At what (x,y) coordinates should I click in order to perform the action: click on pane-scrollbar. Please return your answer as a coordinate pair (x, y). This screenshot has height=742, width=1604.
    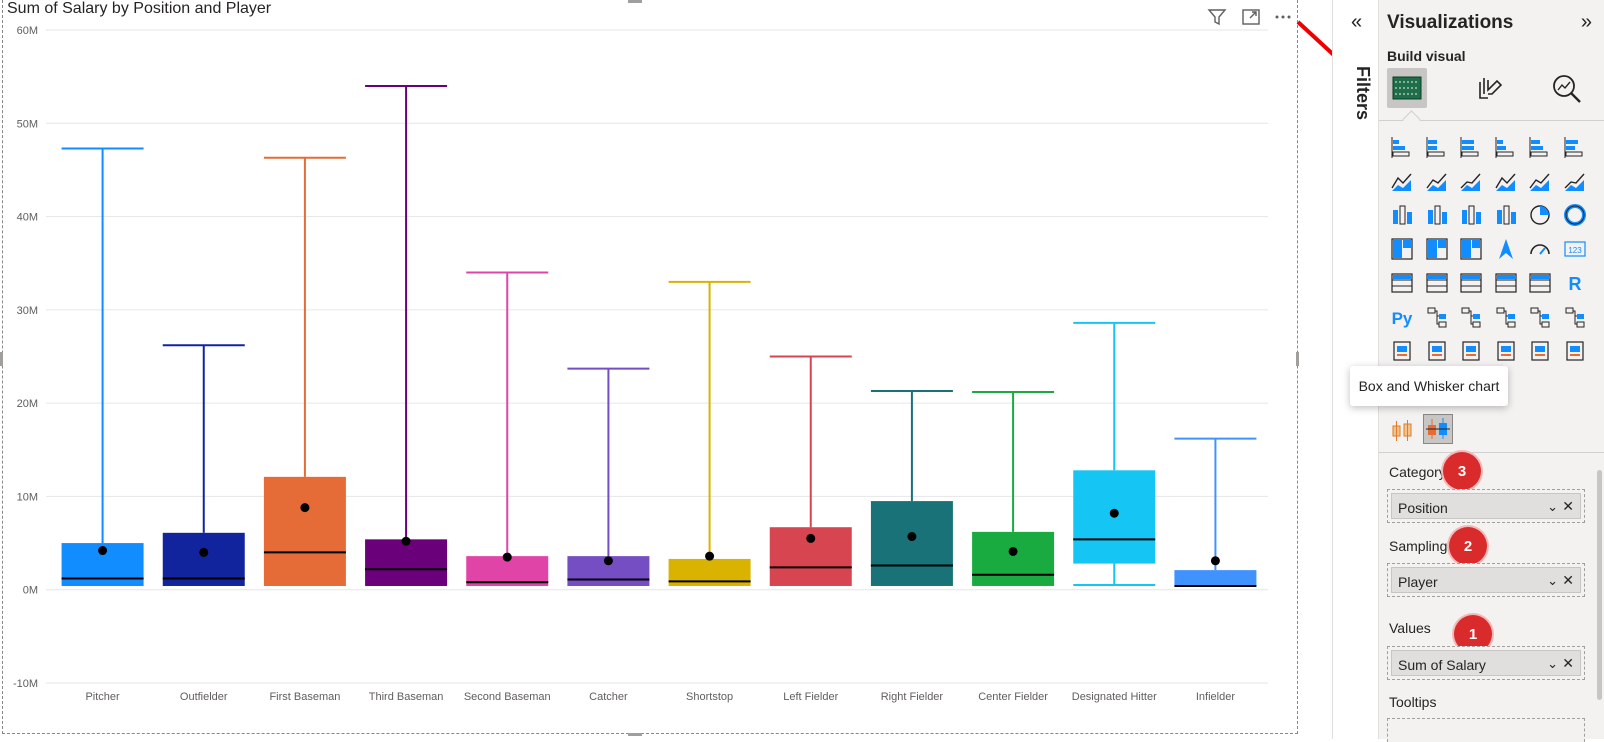
    Looking at the image, I should click on (1599, 585).